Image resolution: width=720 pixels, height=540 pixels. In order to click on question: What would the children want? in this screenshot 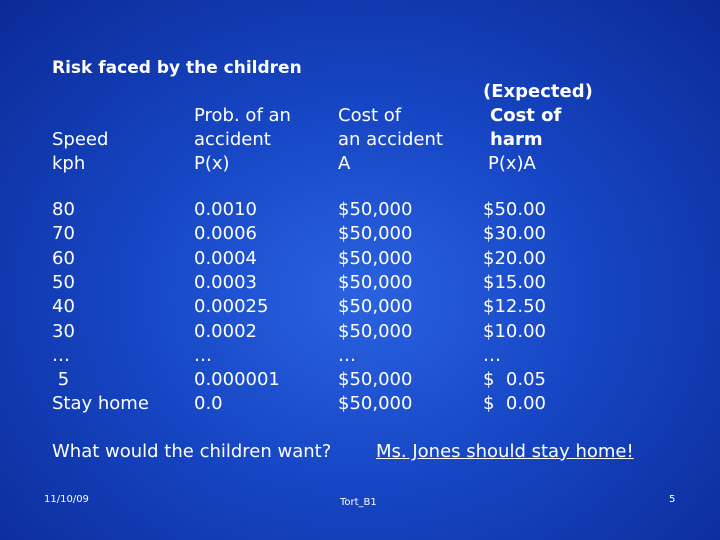, I will do `click(192, 451)`.